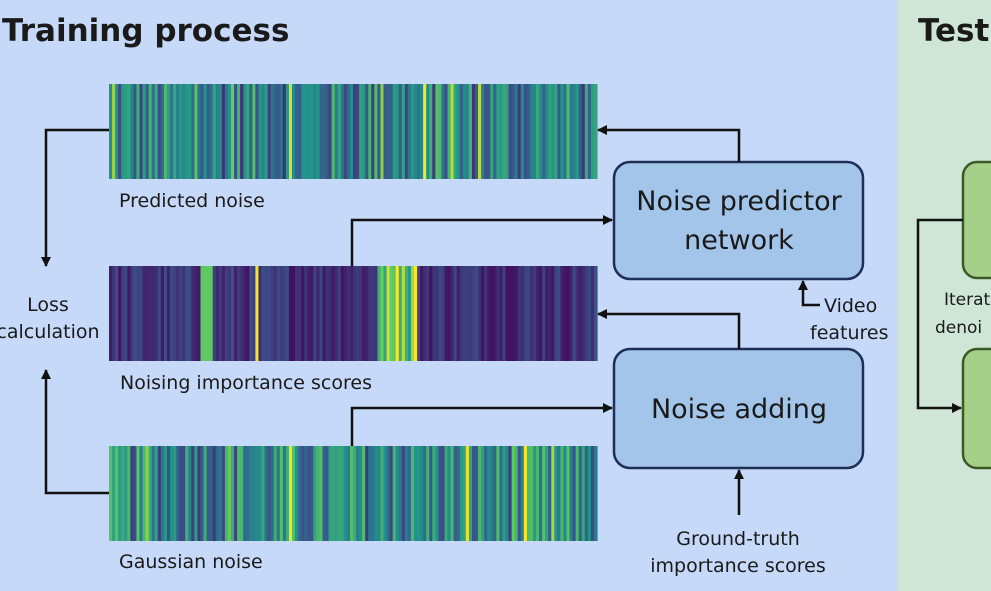 The height and width of the screenshot is (591, 991). I want to click on testing-iter-line2: denoi, so click(958, 328).